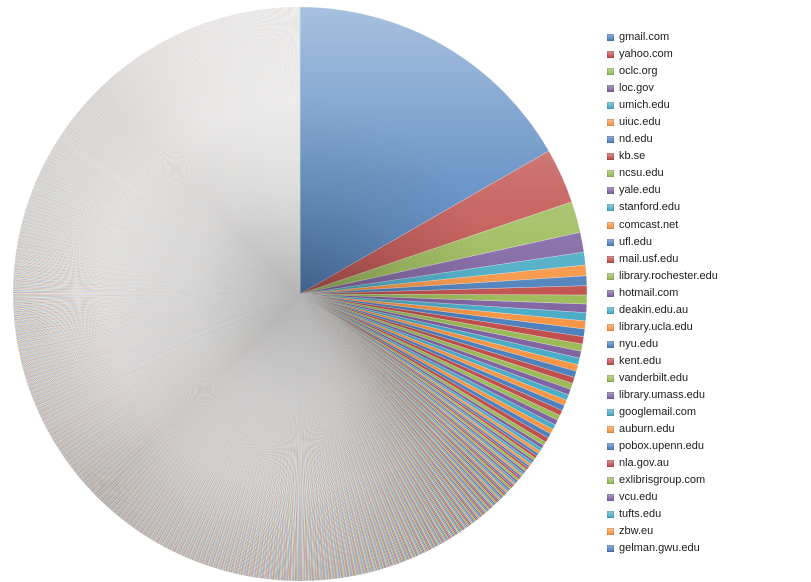  Describe the element at coordinates (662, 156) in the screenshot. I see `legend-item: kb.se` at that location.